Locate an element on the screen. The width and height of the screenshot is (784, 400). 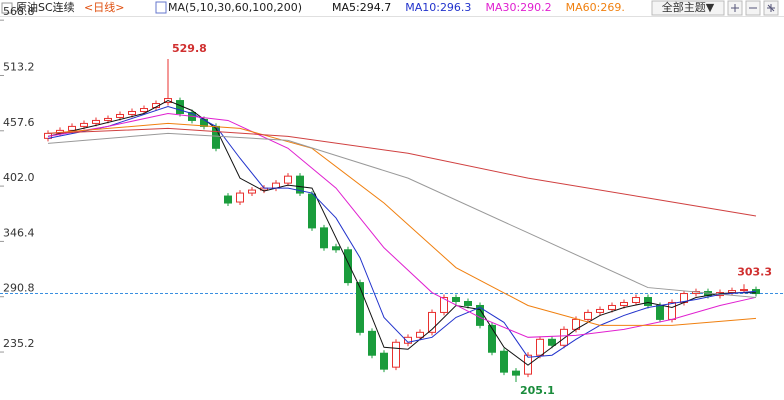
high-annotation: 529.8 is located at coordinates (189, 48).